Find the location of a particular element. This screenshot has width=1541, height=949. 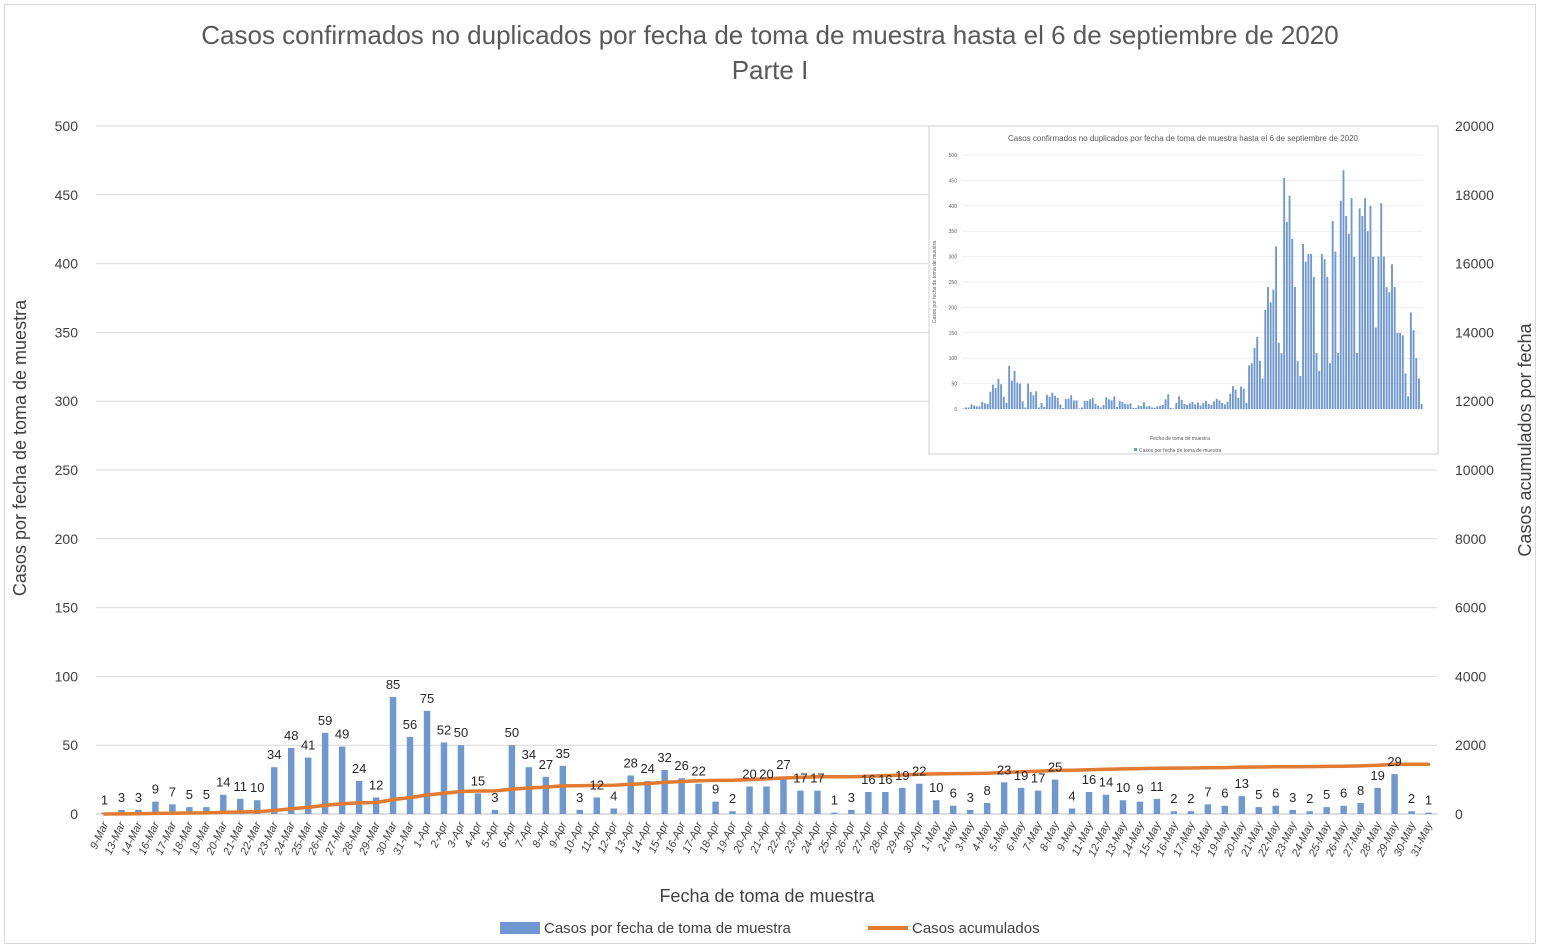

bar-data-label: 50 is located at coordinates (461, 732).